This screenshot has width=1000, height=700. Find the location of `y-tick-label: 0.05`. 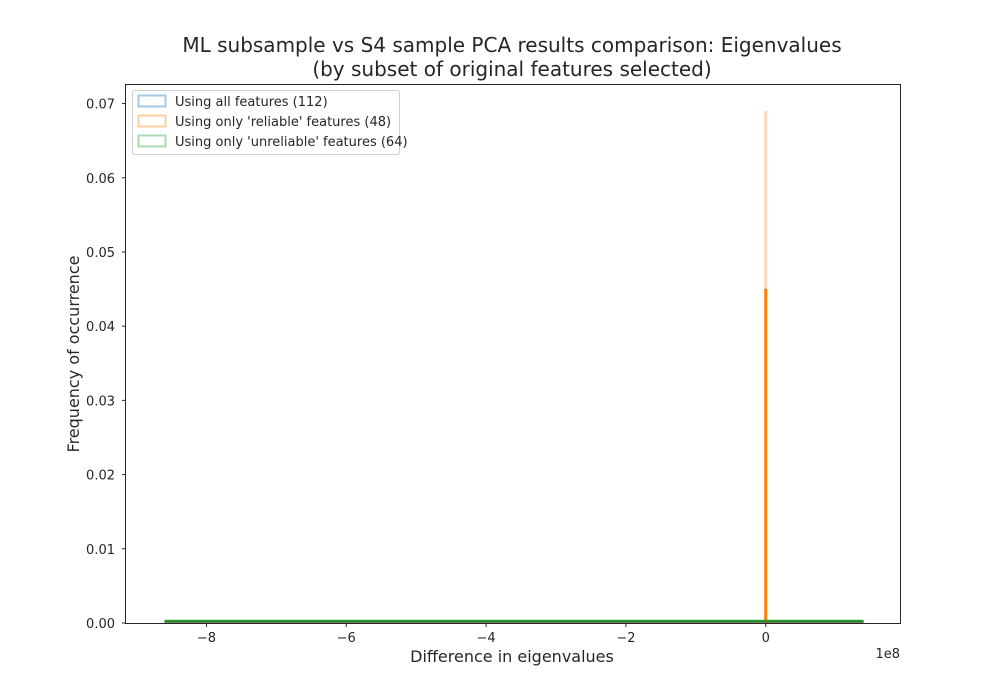

y-tick-label: 0.05 is located at coordinates (100, 253).